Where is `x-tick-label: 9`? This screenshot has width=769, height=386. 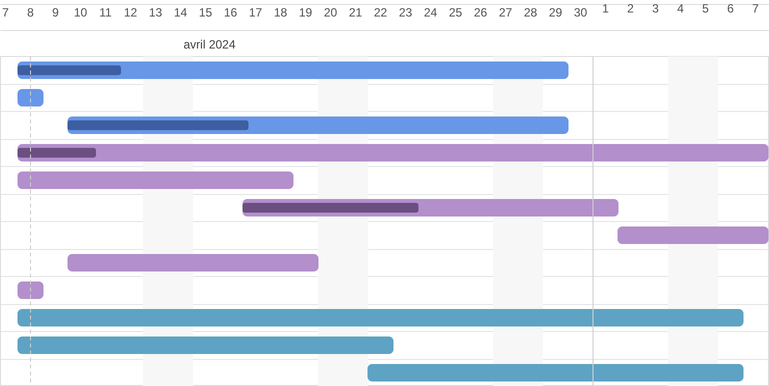
x-tick-label: 9 is located at coordinates (56, 13).